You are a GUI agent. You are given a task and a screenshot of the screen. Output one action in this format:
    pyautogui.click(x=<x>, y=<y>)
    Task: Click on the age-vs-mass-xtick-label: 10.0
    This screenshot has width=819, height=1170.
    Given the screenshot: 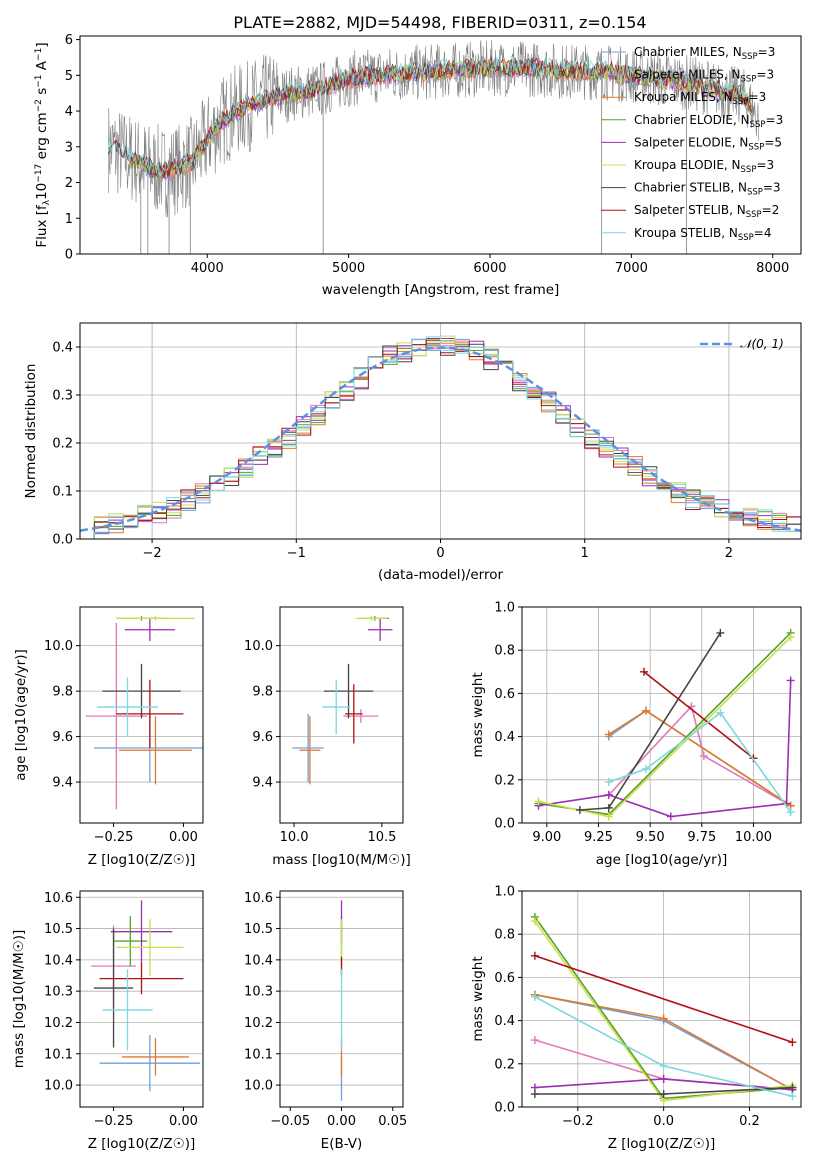 What is the action you would take?
    pyautogui.click(x=294, y=837)
    